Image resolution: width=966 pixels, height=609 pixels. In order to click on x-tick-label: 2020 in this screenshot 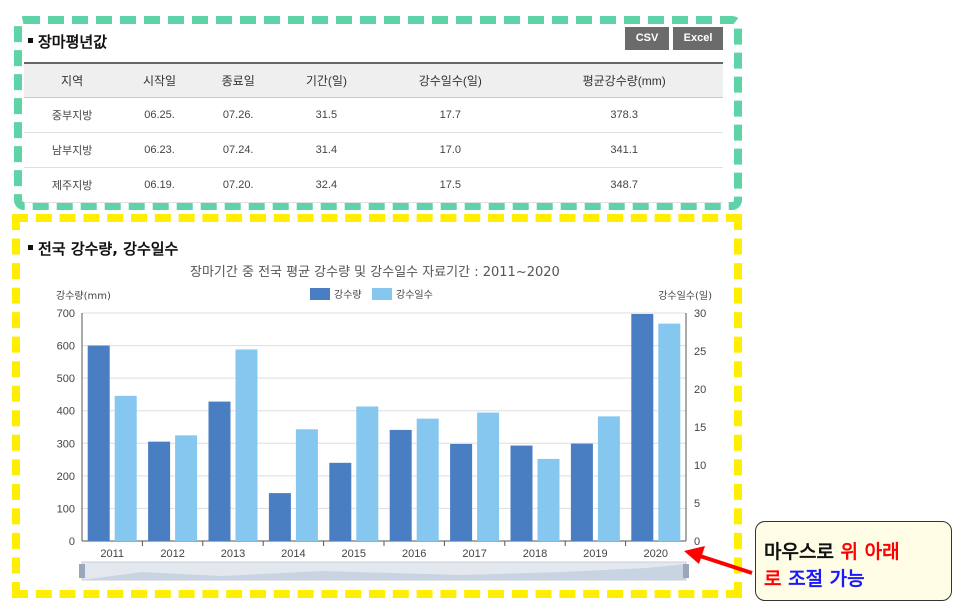, I will do `click(656, 554)`.